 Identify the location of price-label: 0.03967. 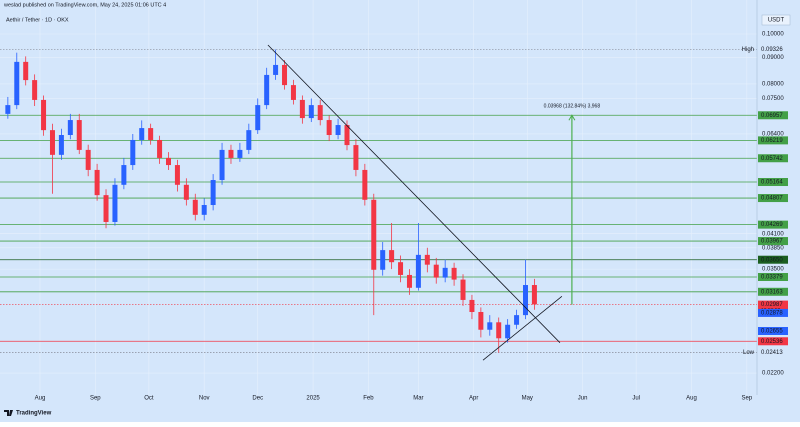
(772, 242).